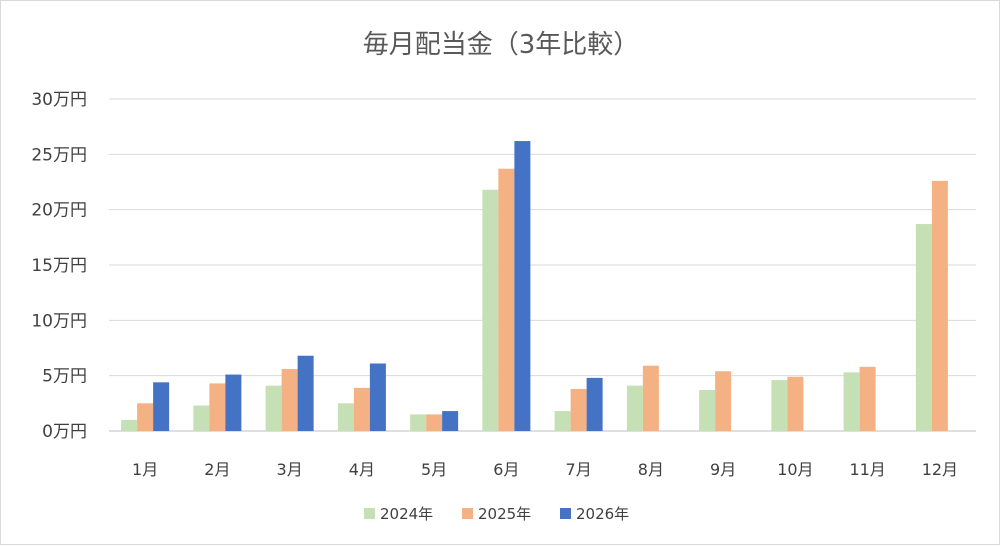 The height and width of the screenshot is (546, 1000). What do you see at coordinates (594, 404) in the screenshot?
I see `bar-2026年-7月` at bounding box center [594, 404].